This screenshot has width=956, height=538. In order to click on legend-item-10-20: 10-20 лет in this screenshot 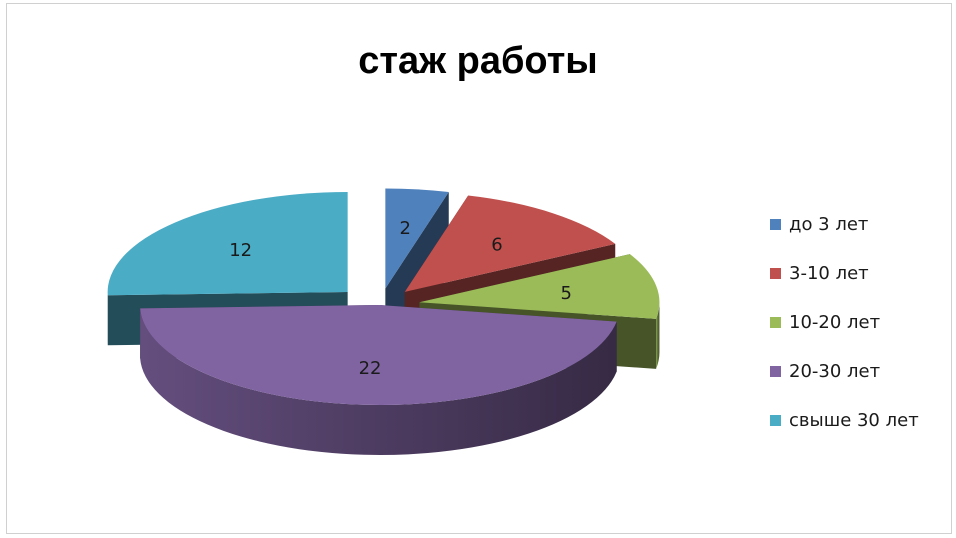, I will do `click(844, 322)`.